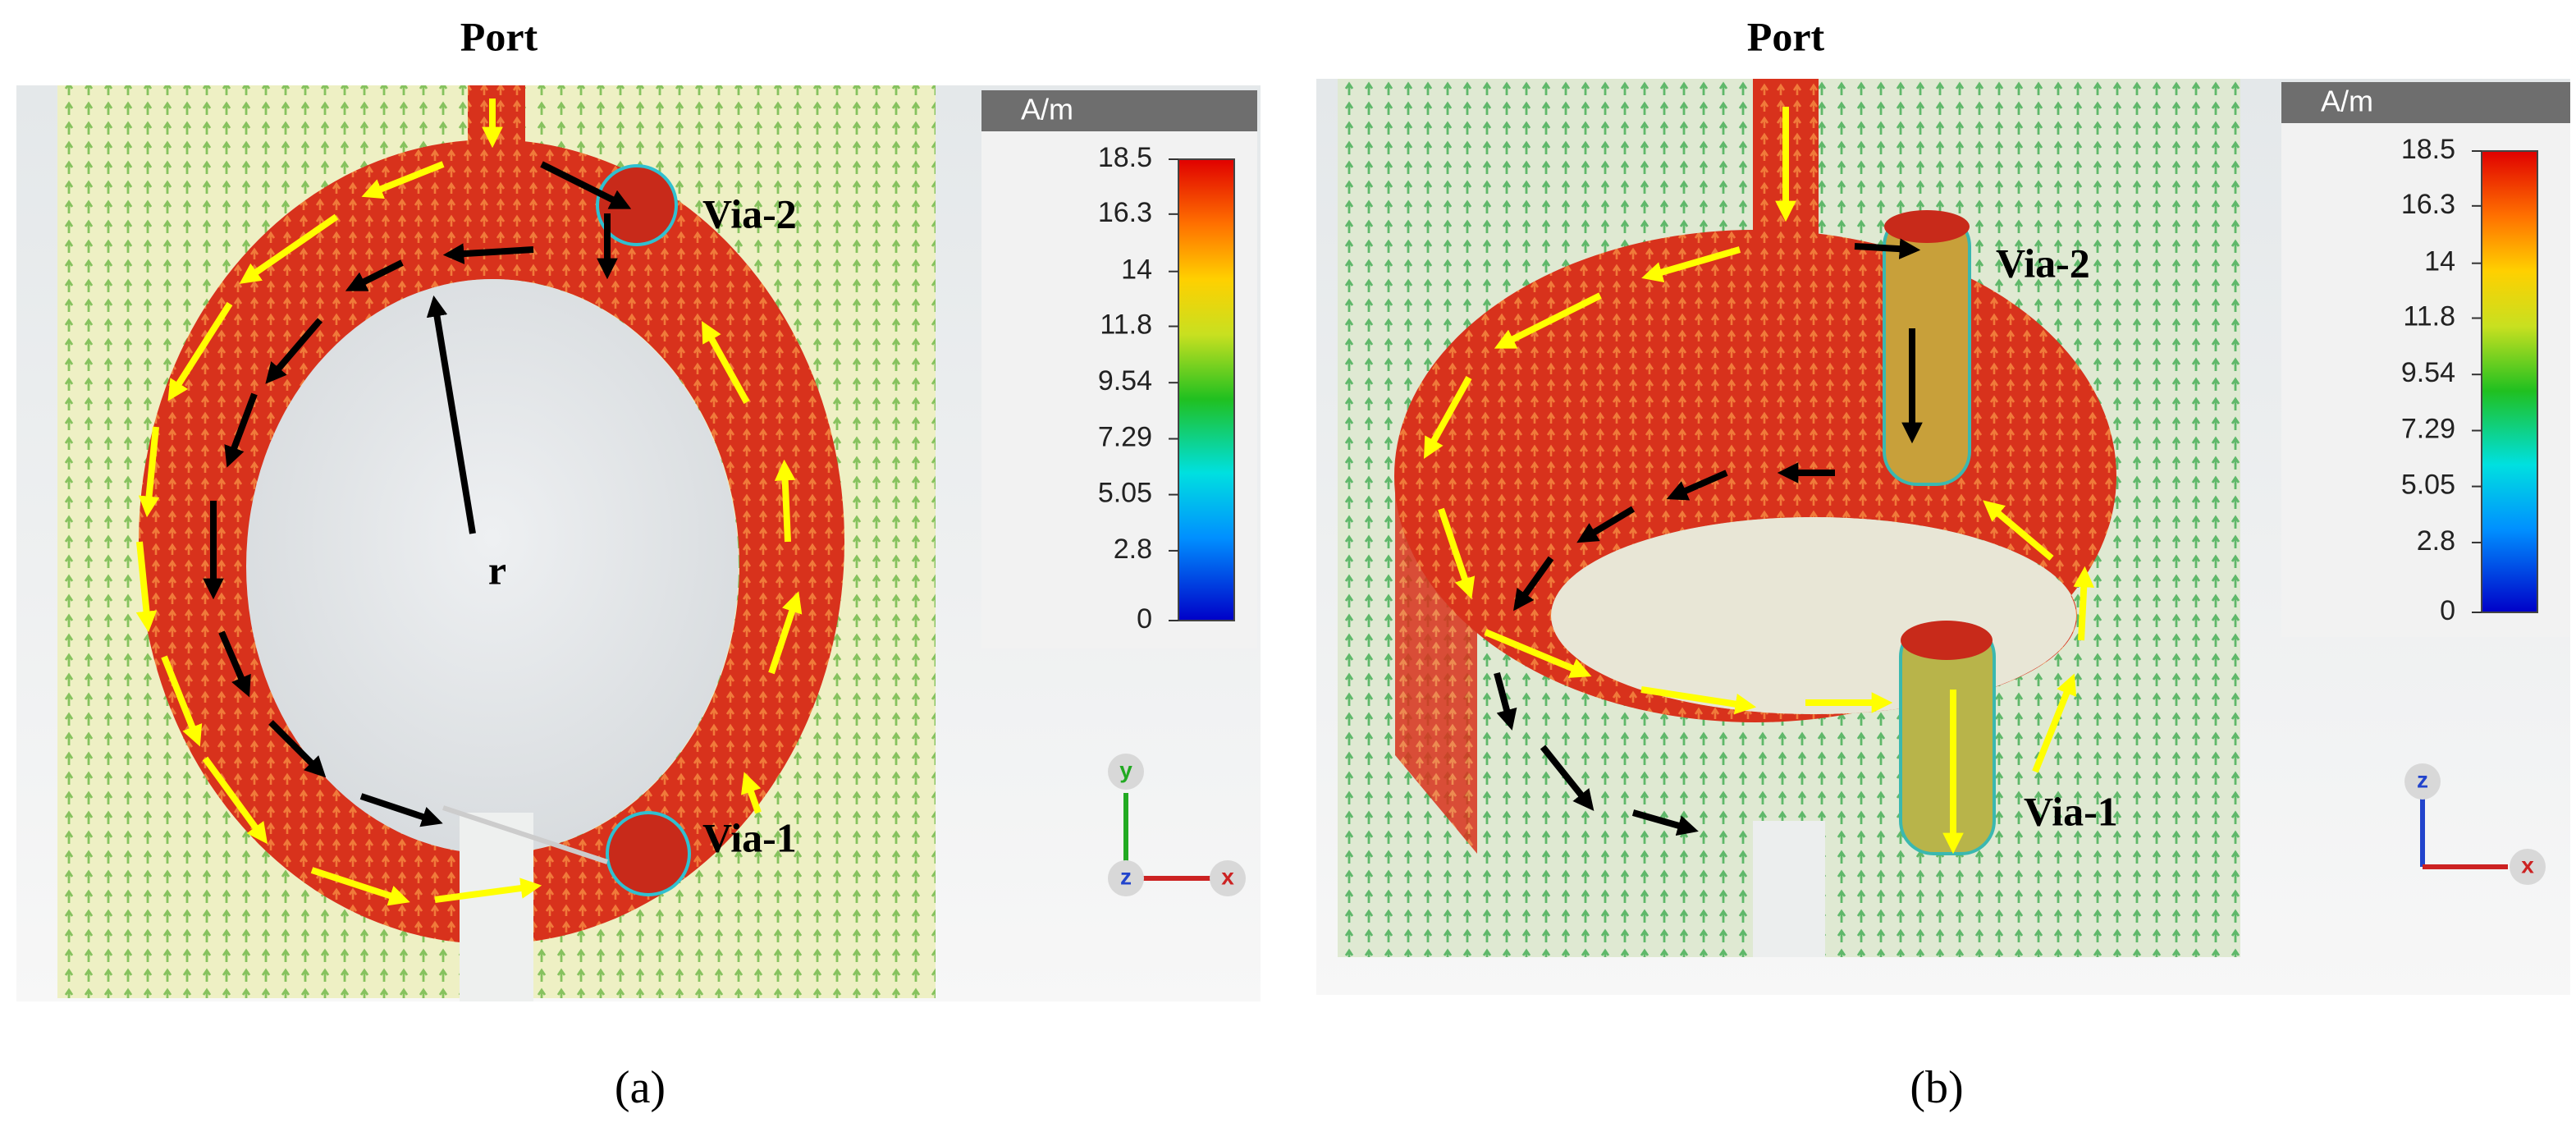 The image size is (2576, 1141). I want to click on axis-widget-a: y z x, so click(1177, 825).